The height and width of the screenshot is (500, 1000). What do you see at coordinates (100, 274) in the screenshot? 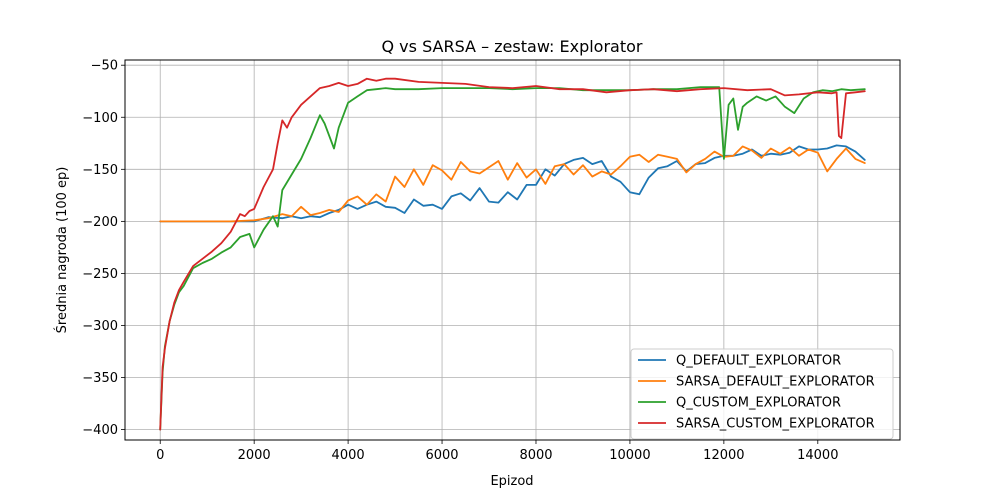
I see `y-tick-label: −250` at bounding box center [100, 274].